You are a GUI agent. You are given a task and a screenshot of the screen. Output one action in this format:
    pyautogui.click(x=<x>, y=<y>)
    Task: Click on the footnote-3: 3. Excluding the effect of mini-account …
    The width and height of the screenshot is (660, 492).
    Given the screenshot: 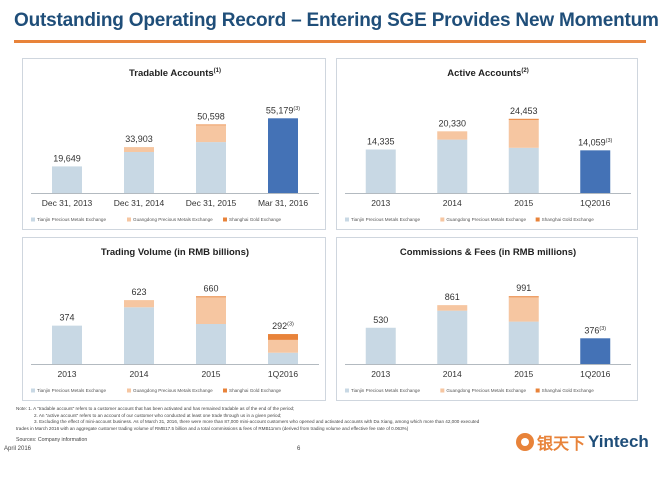 What is the action you would take?
    pyautogui.click(x=257, y=422)
    